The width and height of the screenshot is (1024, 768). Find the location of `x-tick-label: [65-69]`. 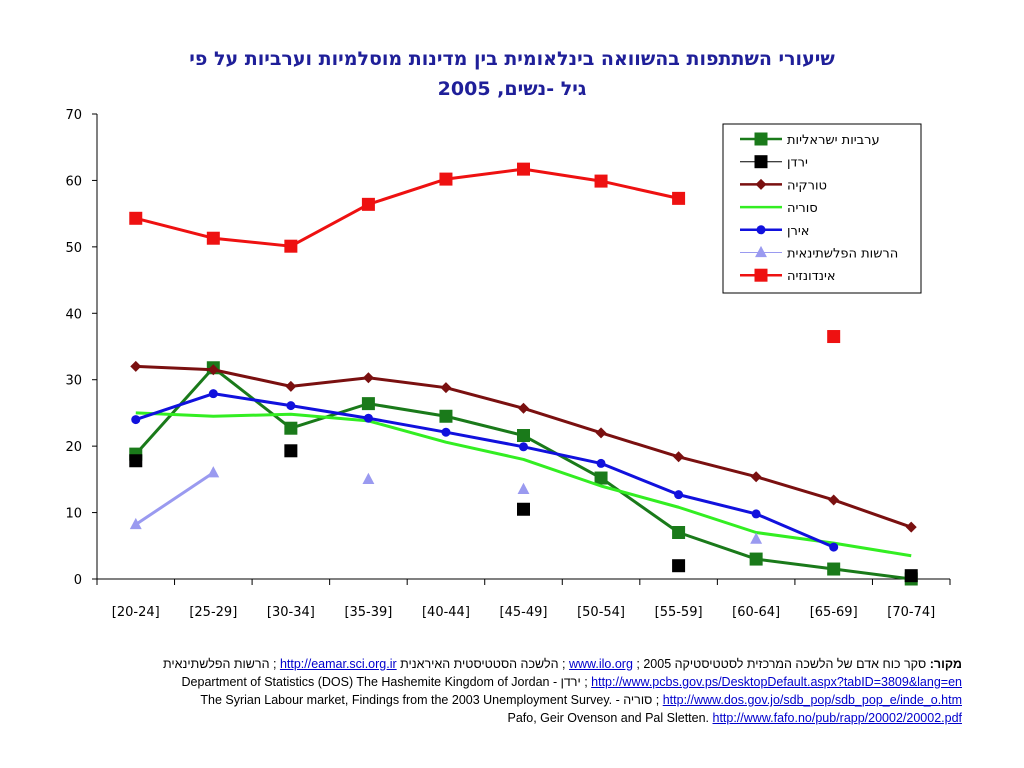

x-tick-label: [65-69] is located at coordinates (834, 612).